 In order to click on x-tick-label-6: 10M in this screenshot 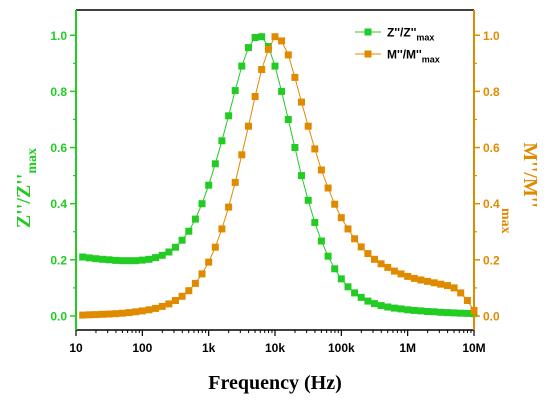, I will do `click(473, 348)`.